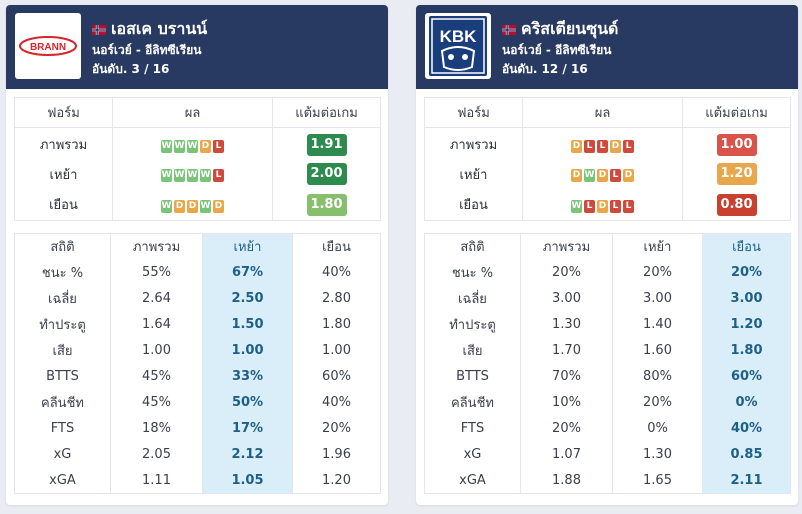  What do you see at coordinates (326, 174) in the screenshot?
I see `ppg-cell: 2.00` at bounding box center [326, 174].